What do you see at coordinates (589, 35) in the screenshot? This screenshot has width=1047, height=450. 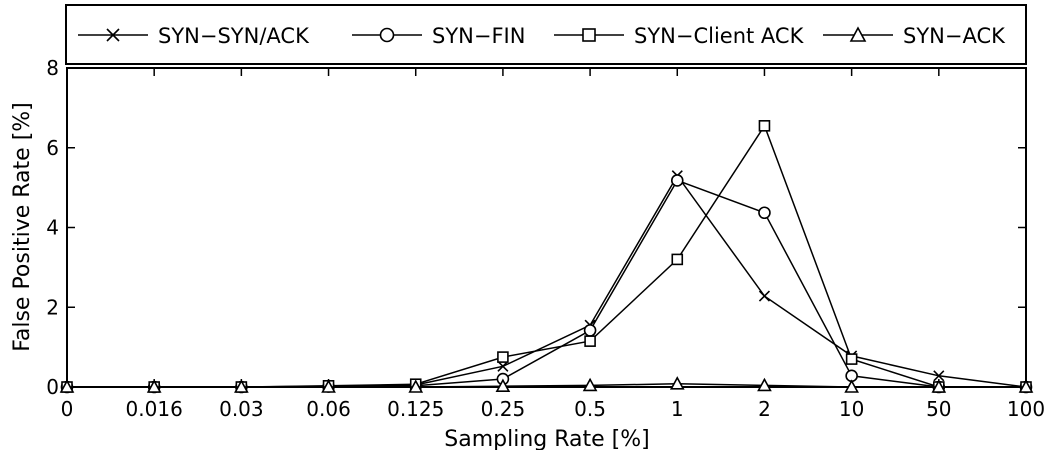 I see `legend-marker-square` at bounding box center [589, 35].